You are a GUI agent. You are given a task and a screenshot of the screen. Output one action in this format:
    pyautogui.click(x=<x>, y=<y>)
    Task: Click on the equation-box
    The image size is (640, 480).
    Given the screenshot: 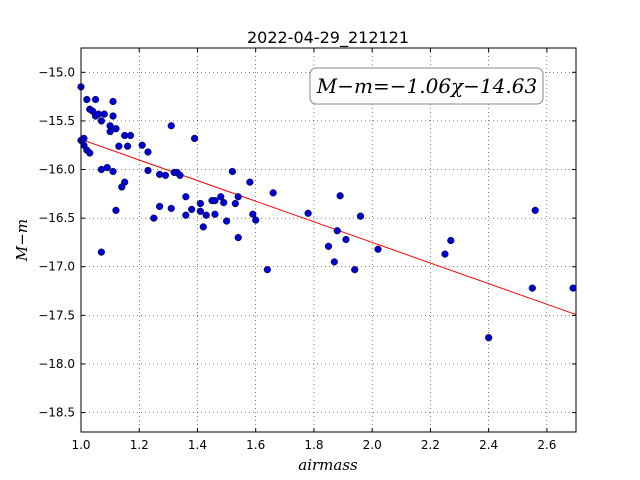 What is the action you would take?
    pyautogui.click(x=426, y=86)
    